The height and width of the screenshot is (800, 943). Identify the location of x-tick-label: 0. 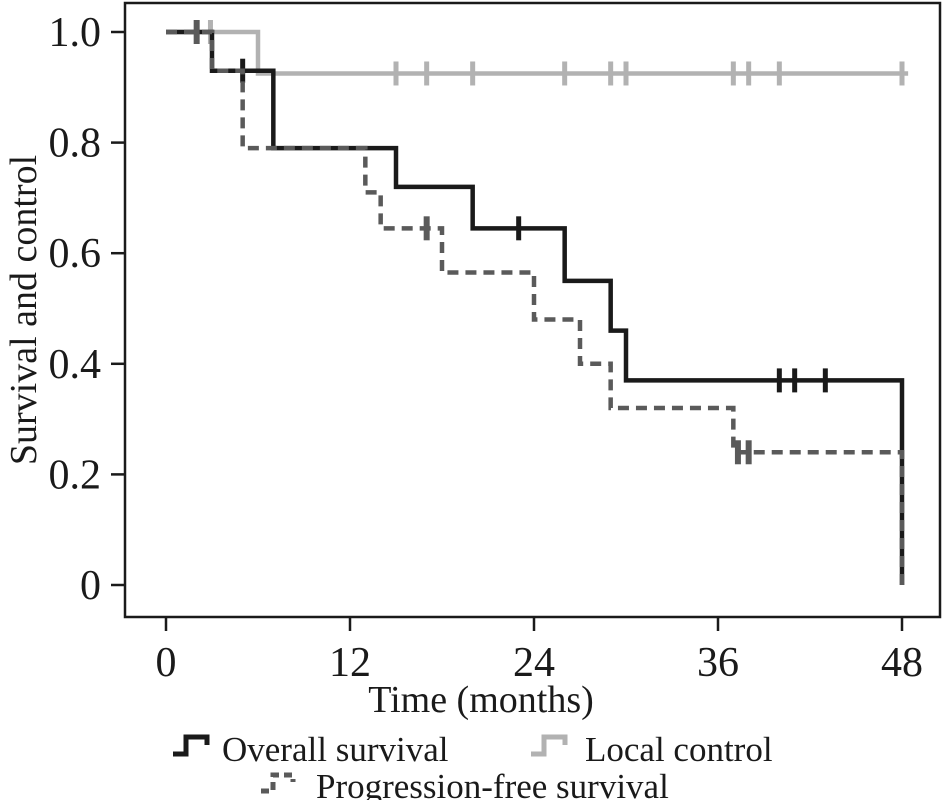
(166, 663).